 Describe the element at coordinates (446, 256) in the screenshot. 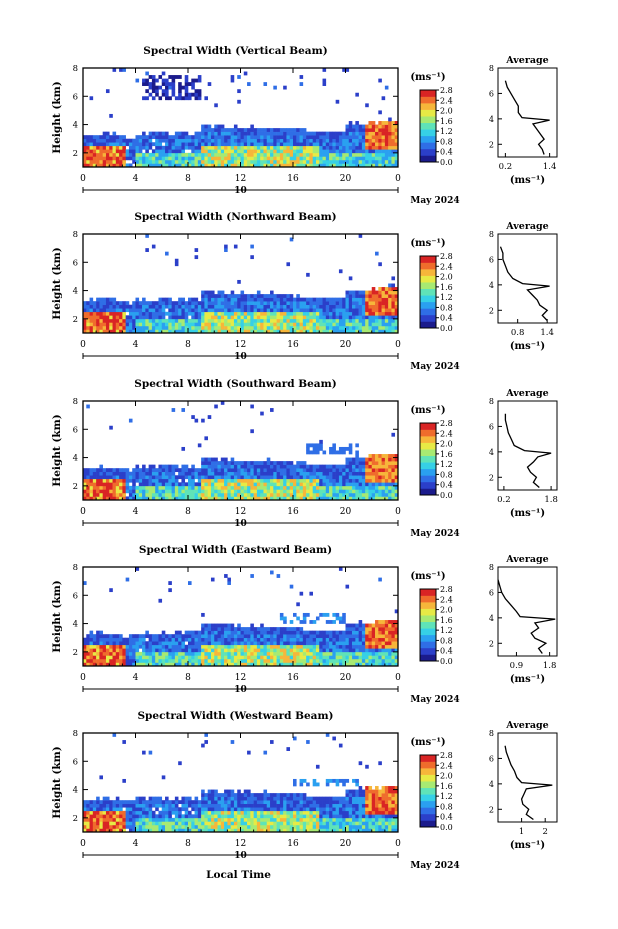

I see `colorbar-tick-label: 2.8` at that location.